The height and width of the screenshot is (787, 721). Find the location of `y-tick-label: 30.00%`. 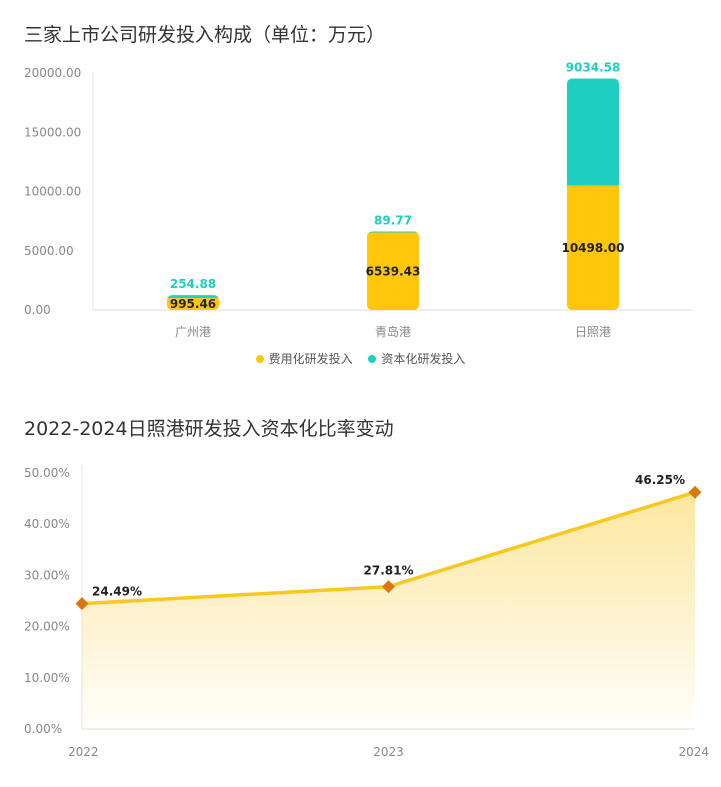

y-tick-label: 30.00% is located at coordinates (47, 575).